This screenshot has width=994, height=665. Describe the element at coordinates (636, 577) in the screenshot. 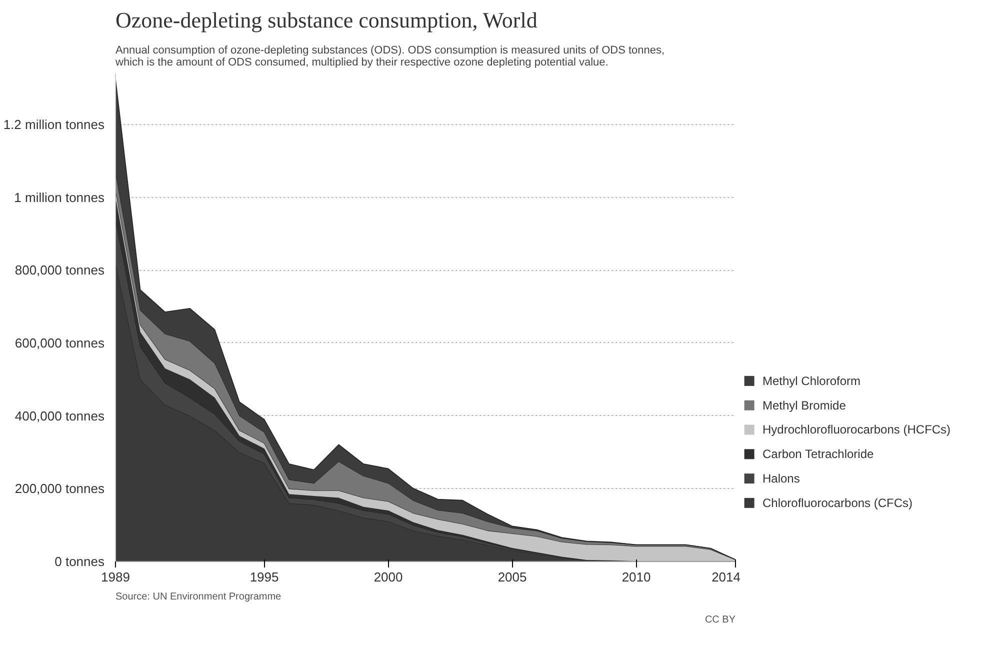

I see `x-tick-label: 2010` at that location.